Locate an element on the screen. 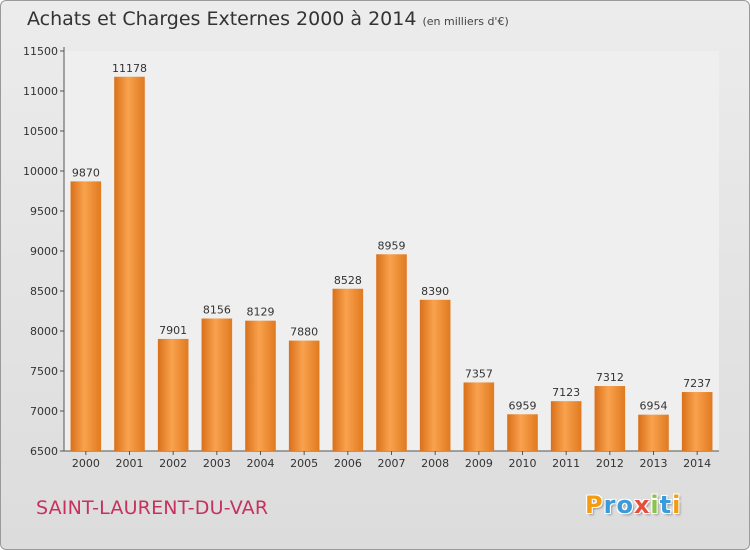  proxiti-logo: Proxiti is located at coordinates (633, 505).